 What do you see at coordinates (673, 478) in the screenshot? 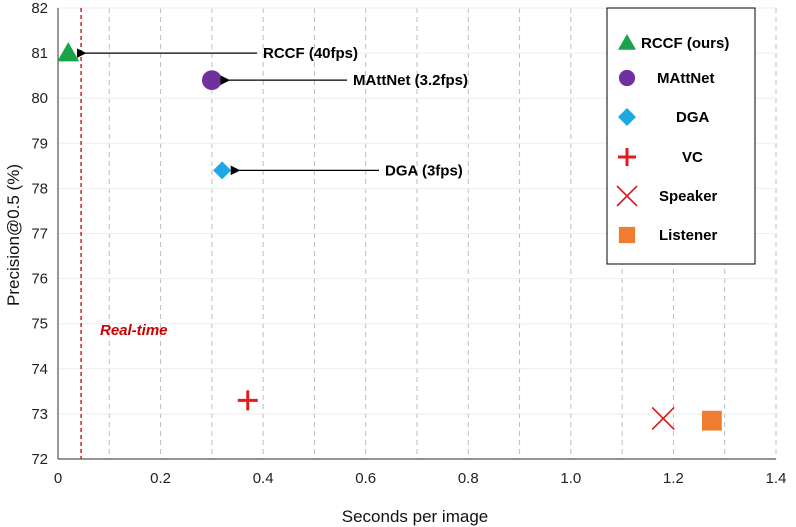
I see `x-tick-label: 1.2` at bounding box center [673, 478].